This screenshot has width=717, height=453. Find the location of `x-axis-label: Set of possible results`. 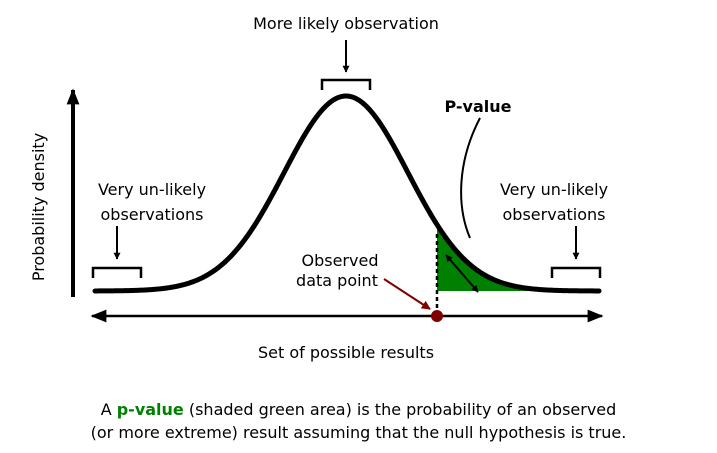

x-axis-label: Set of possible results is located at coordinates (346, 352).